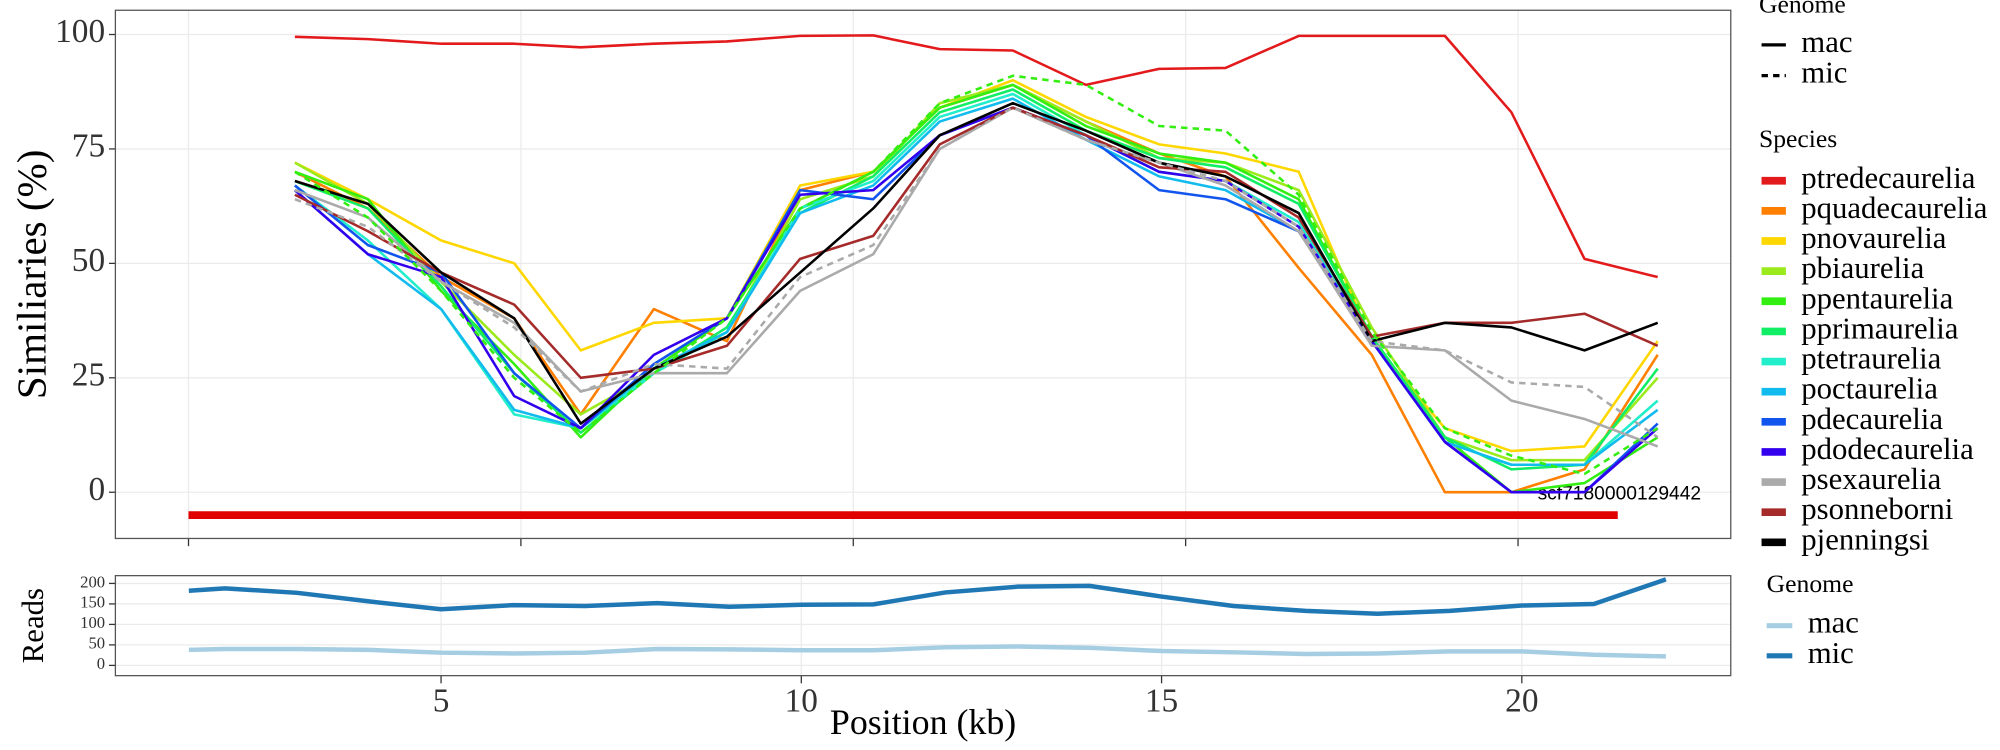 This screenshot has height=750, width=2000. What do you see at coordinates (1879, 328) in the screenshot?
I see `legend-label: pprimaurelia` at bounding box center [1879, 328].